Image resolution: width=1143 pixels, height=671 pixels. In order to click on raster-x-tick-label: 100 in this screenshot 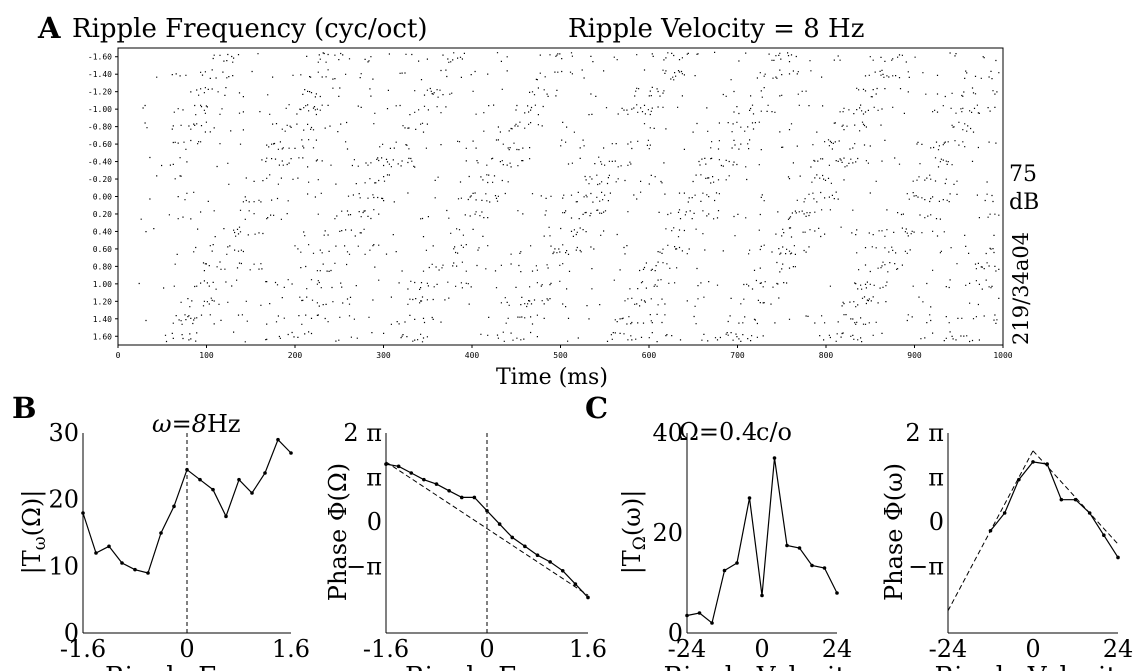, I will do `click(206, 355)`.